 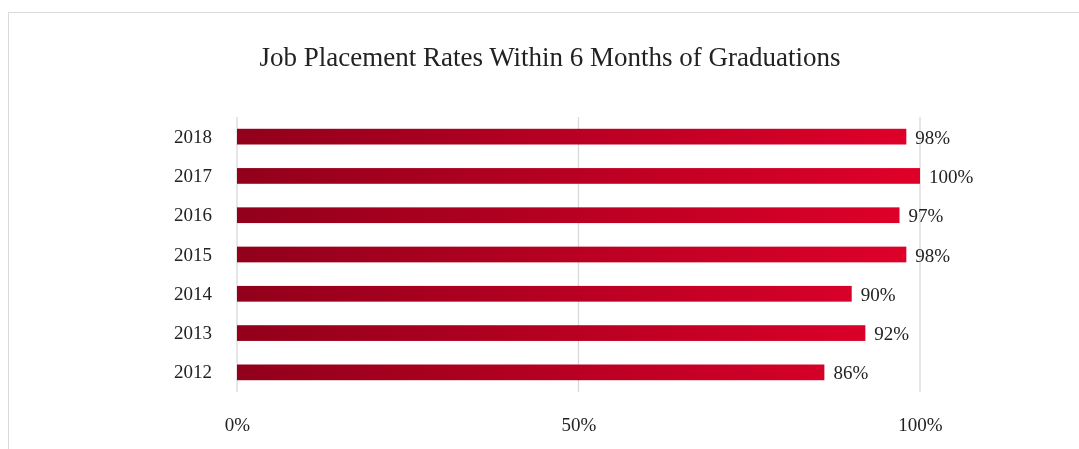 I want to click on y-tick-label: 2015, so click(x=193, y=254).